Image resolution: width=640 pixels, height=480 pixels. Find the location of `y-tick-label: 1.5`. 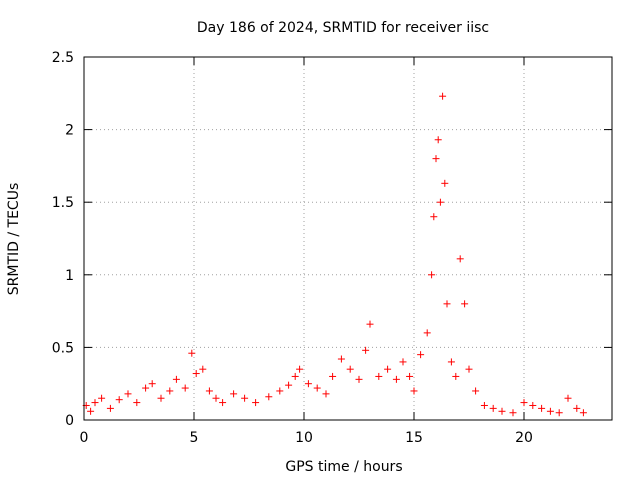

y-tick-label: 1.5 is located at coordinates (63, 203).